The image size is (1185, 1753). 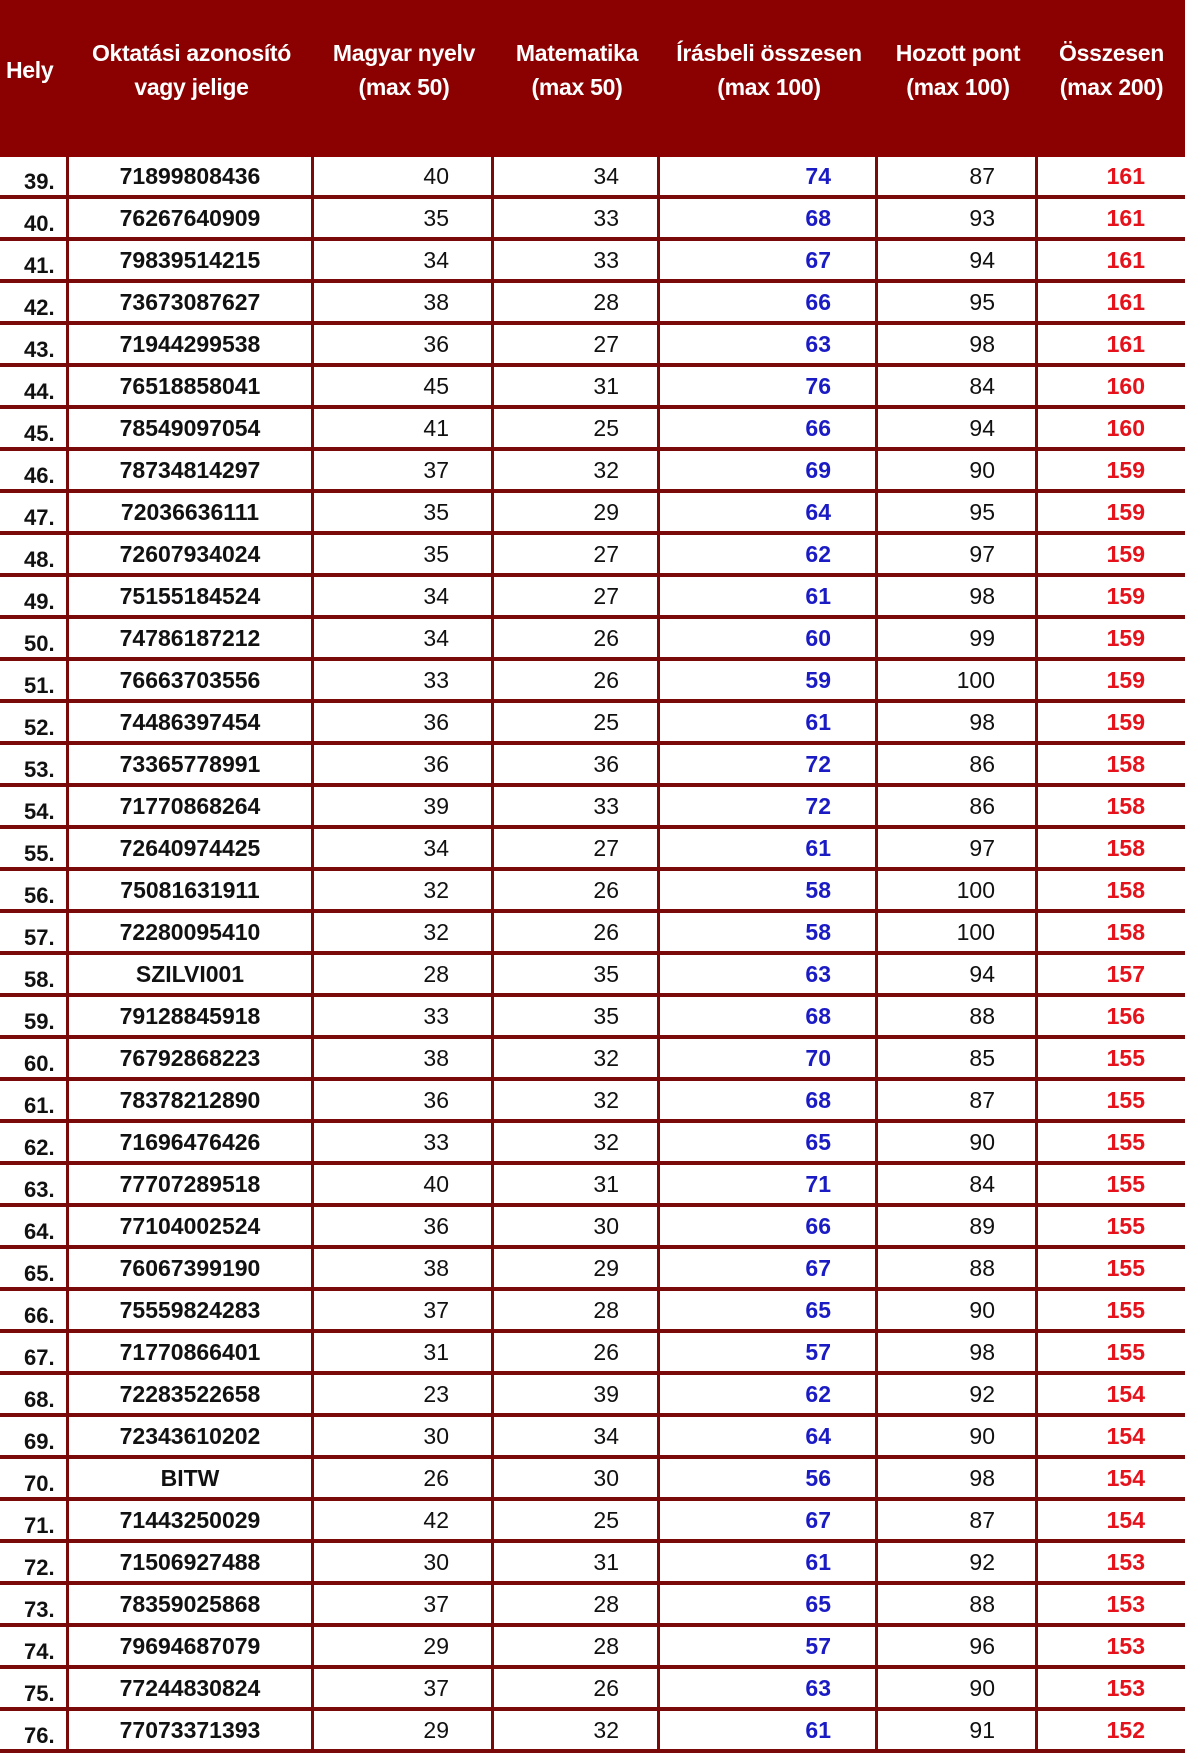 What do you see at coordinates (769, 260) in the screenshot?
I see `written-total-cell: 67` at bounding box center [769, 260].